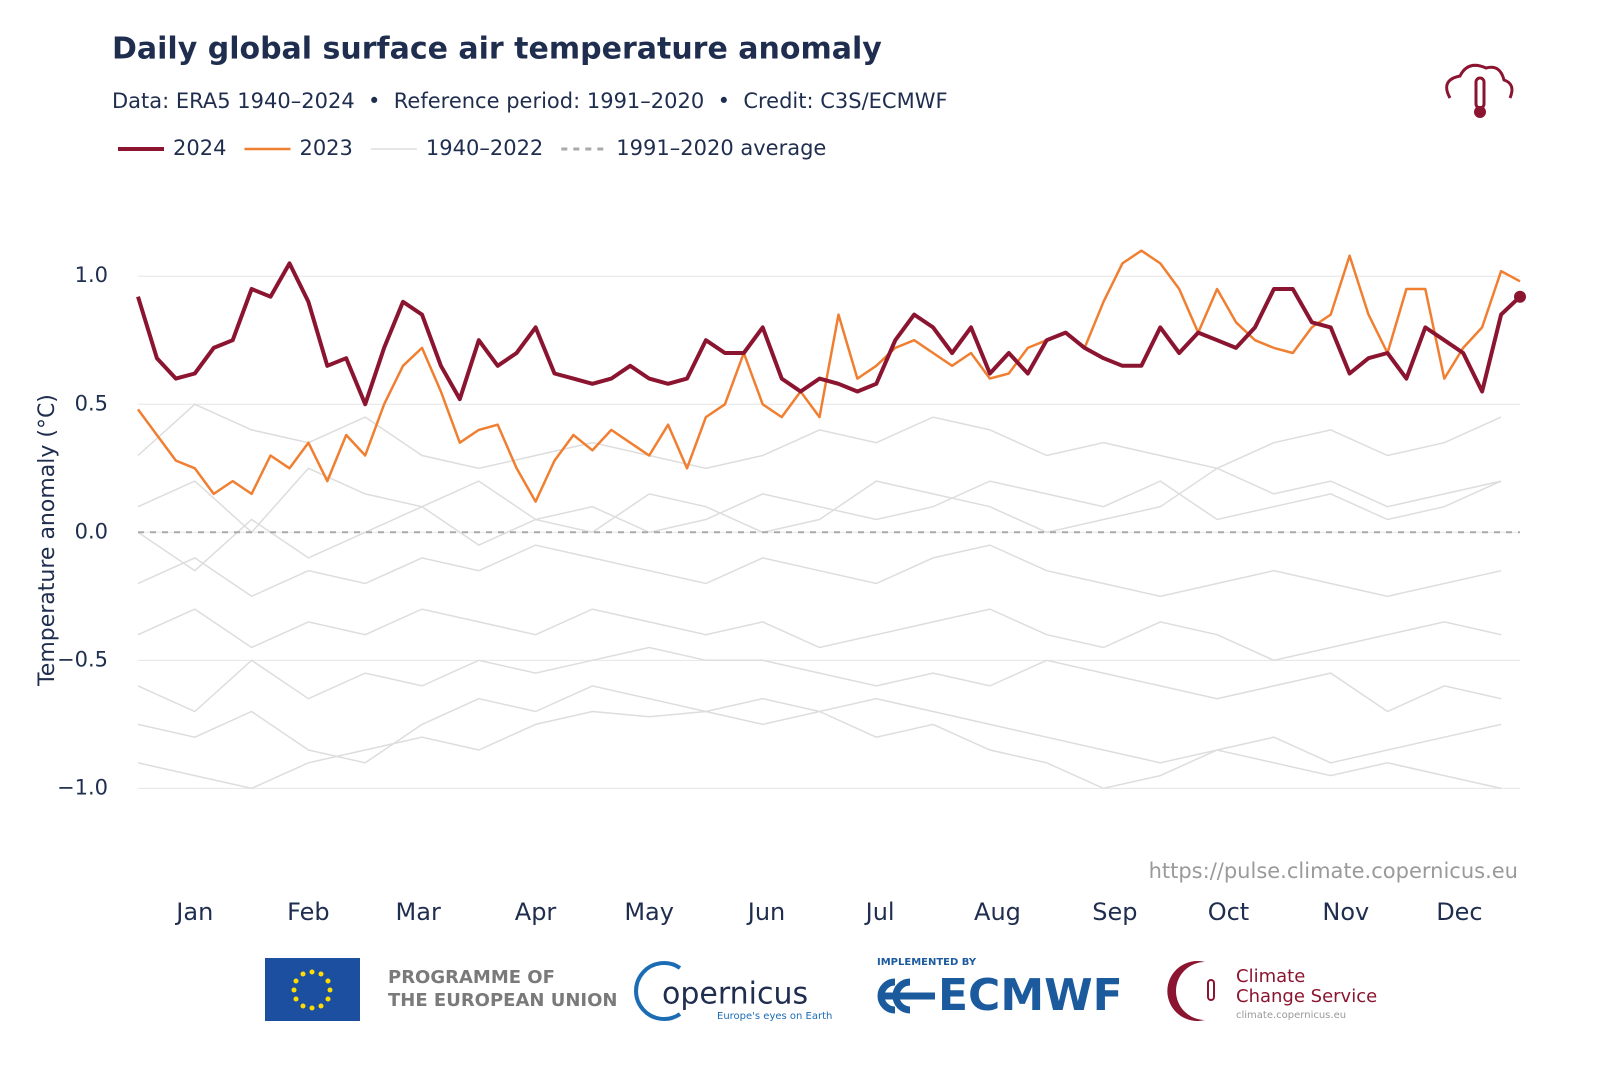 Image resolution: width=1600 pixels, height=1076 pixels. I want to click on eu-text: THE EUROPEAN UNION, so click(502, 1000).